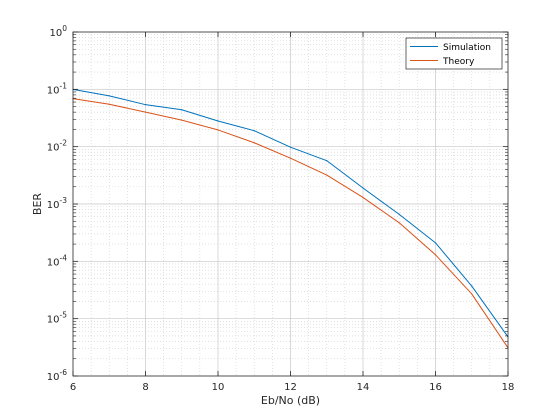 The image size is (560, 420). I want to click on legend-label-simulation: Simulation, so click(467, 48).